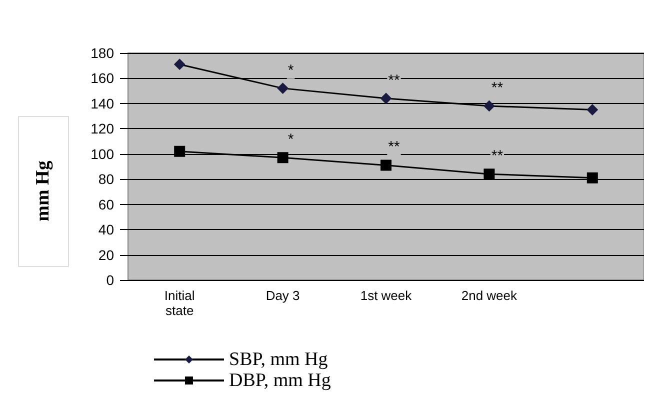  I want to click on y-tick-label: 140, so click(102, 103).